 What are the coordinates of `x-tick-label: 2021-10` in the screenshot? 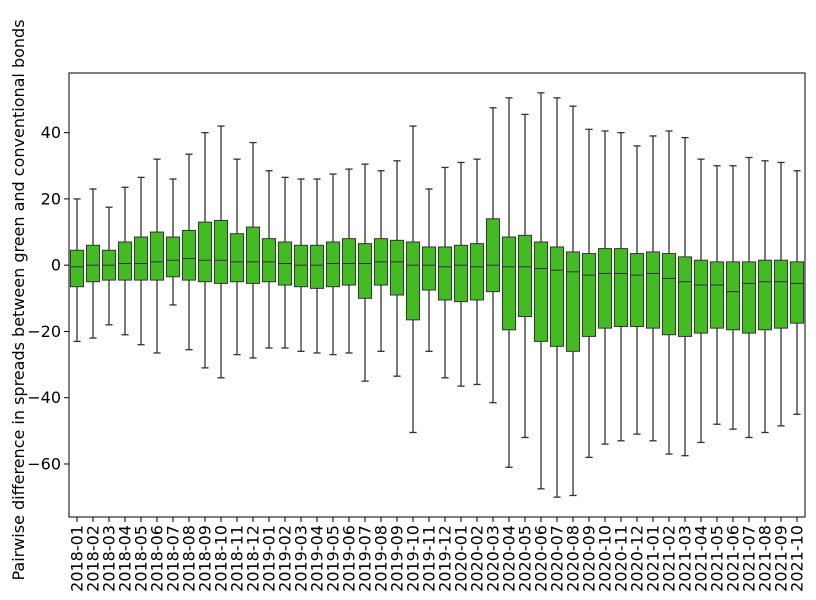 It's located at (797, 558).